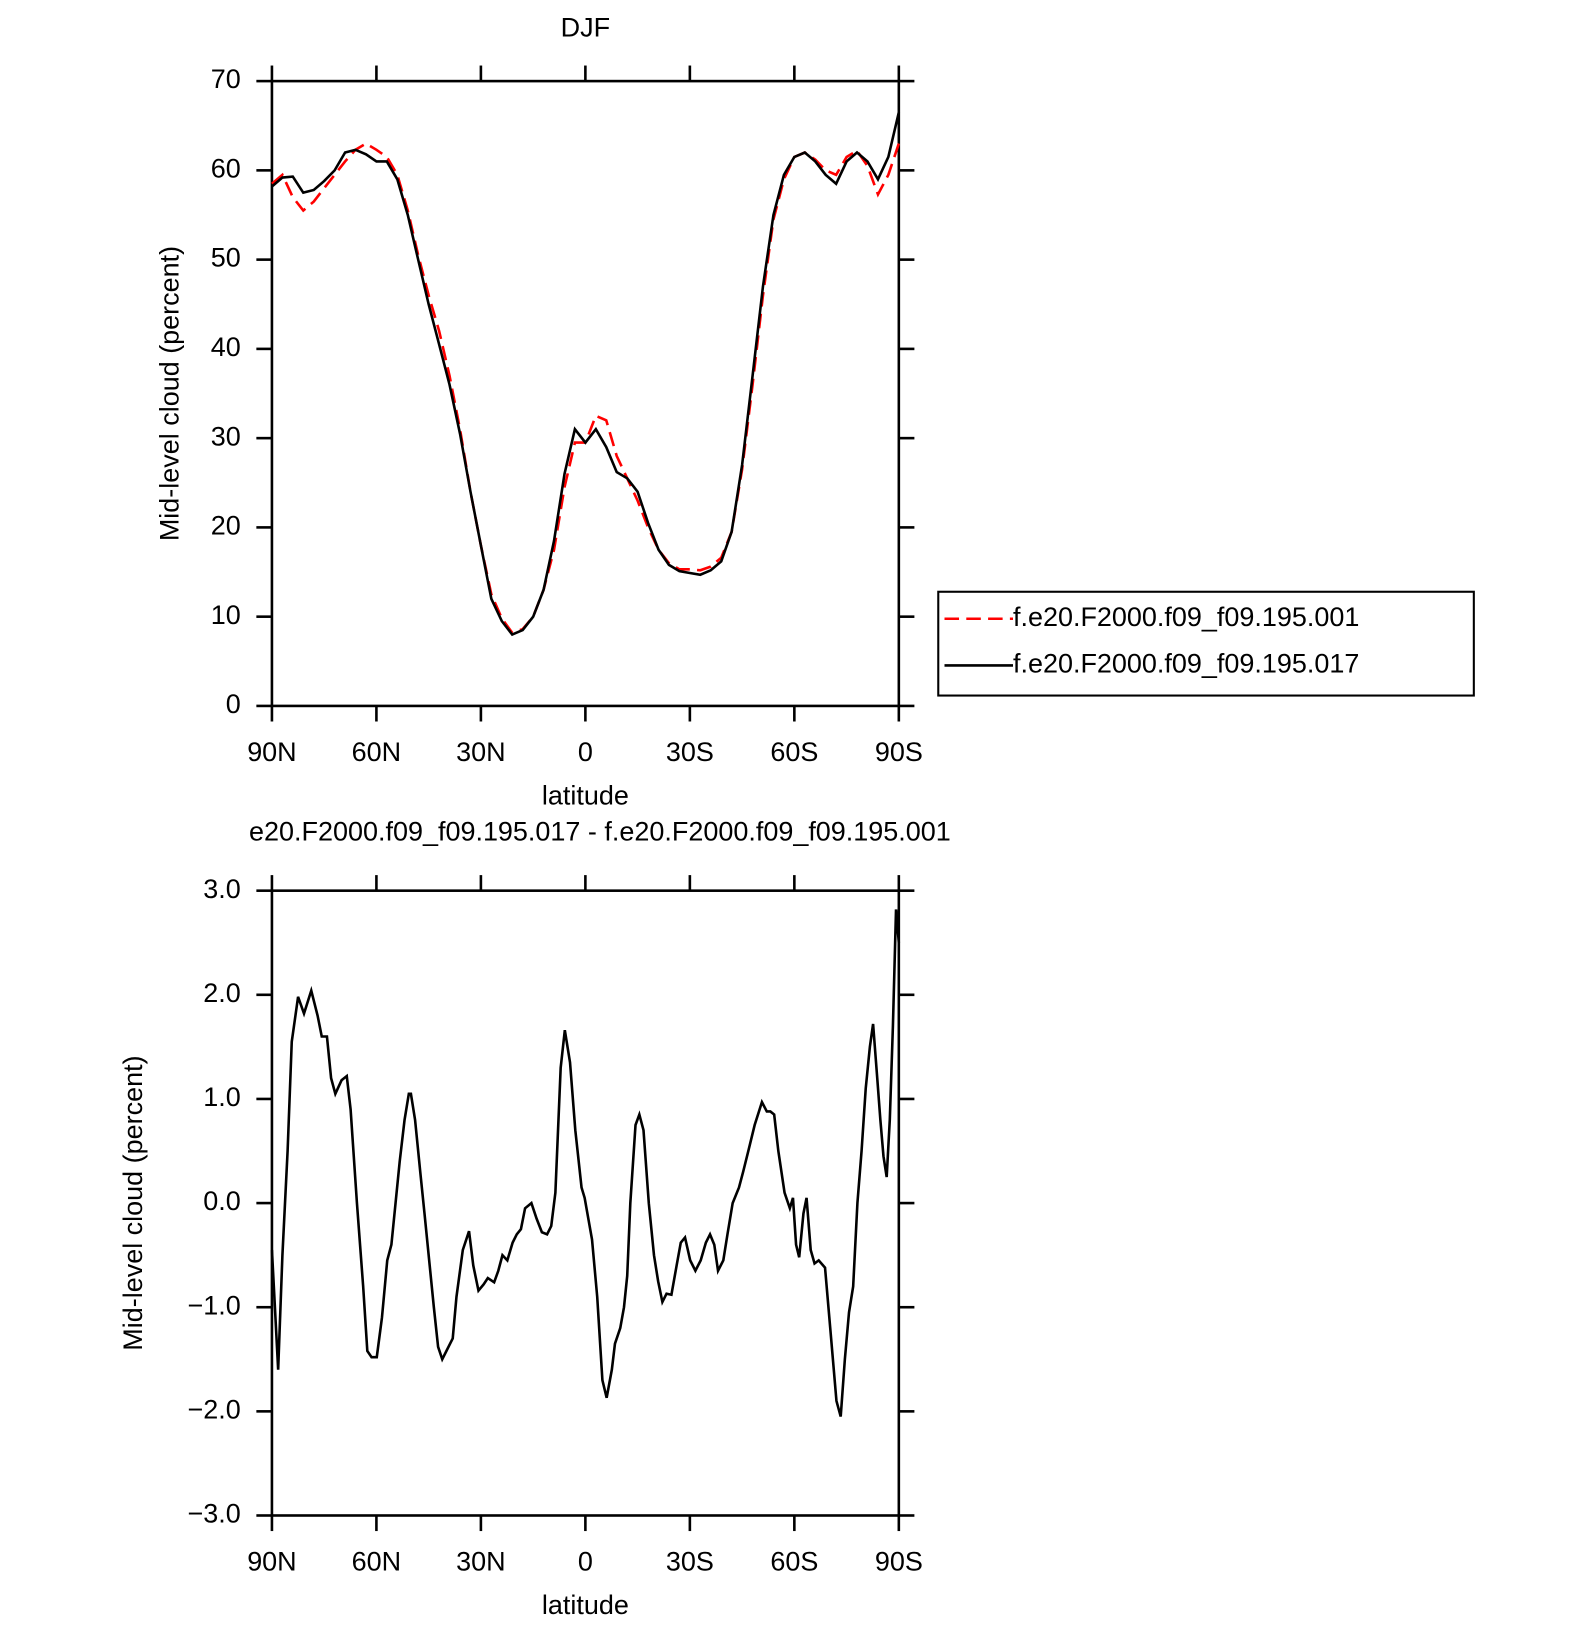  Describe the element at coordinates (585, 27) in the screenshot. I see `chart-title: DJF` at that location.